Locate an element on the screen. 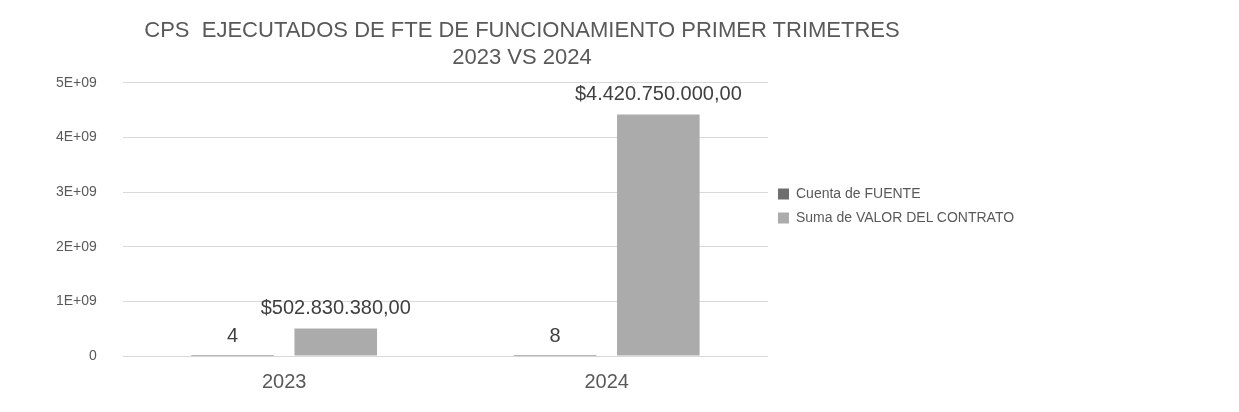 The width and height of the screenshot is (1239, 412). x-tick-label: 2023 is located at coordinates (284, 380).